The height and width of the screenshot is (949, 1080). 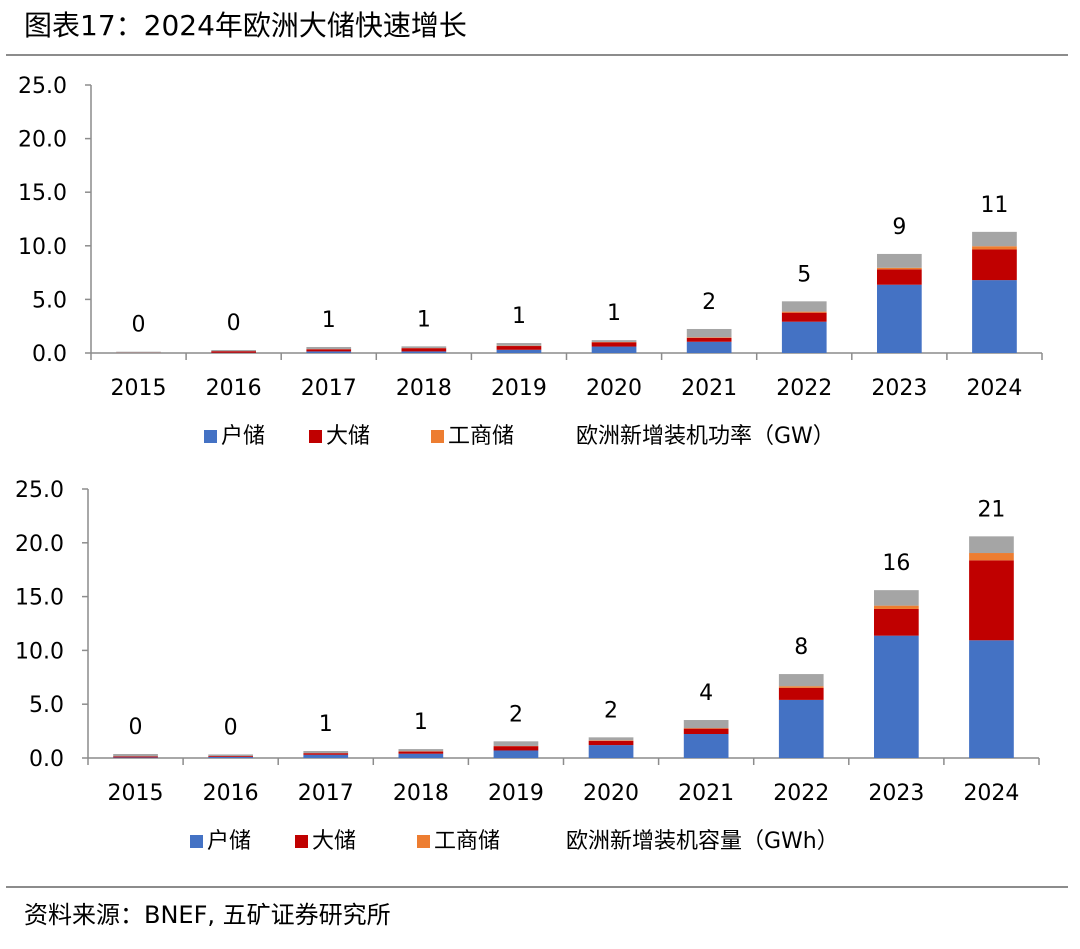 I want to click on chart-title: 欧洲新增装机功率（GW）, so click(x=705, y=436).